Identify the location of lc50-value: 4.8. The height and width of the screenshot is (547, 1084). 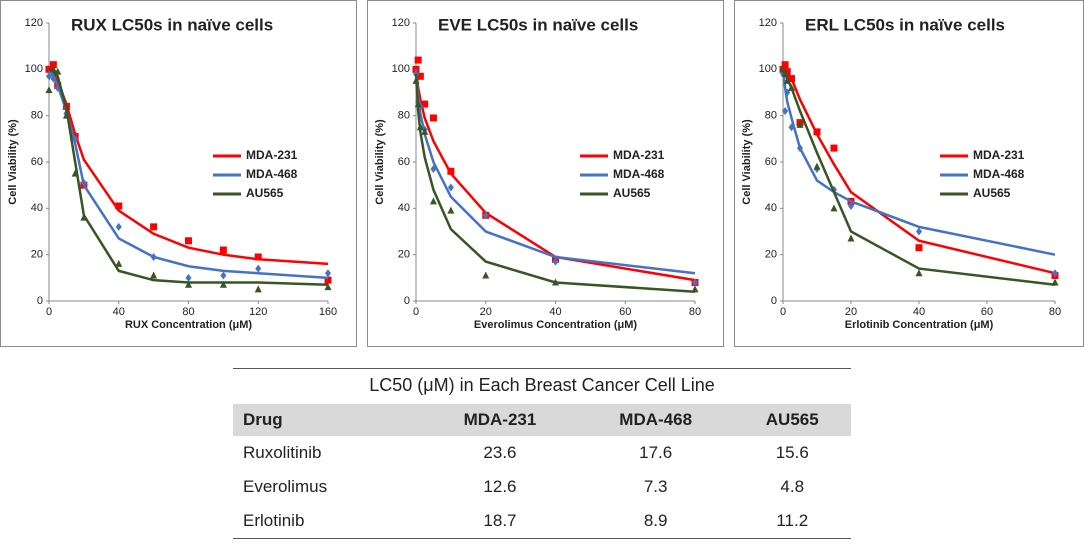
(792, 486).